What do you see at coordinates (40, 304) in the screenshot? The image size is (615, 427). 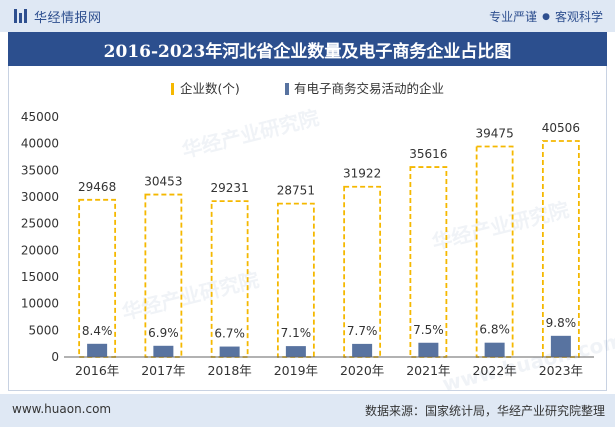 I see `y-tick-label: 10000` at bounding box center [40, 304].